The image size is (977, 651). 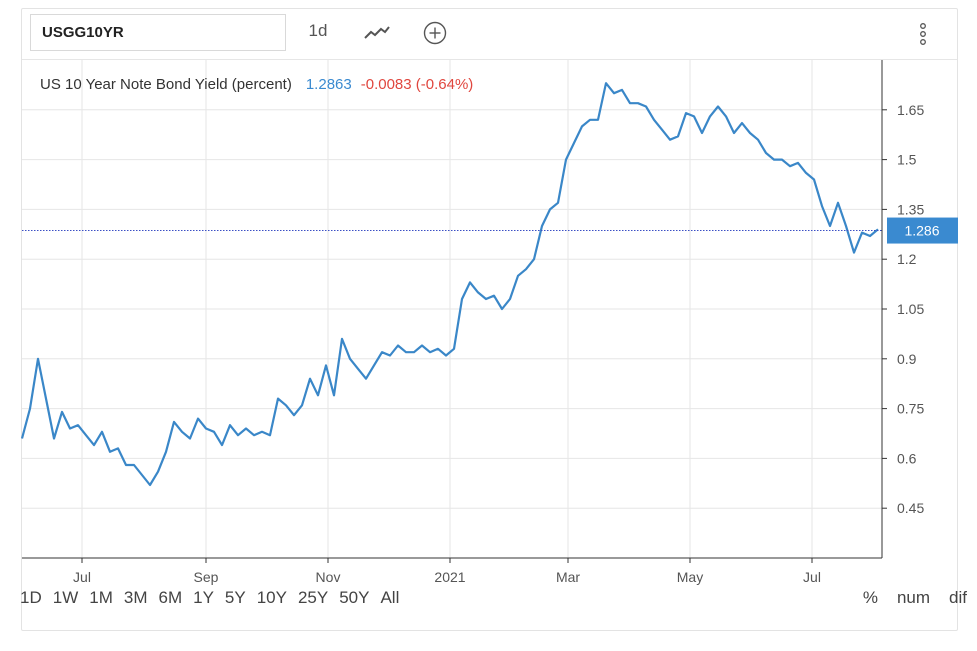 What do you see at coordinates (135, 597) in the screenshot?
I see `range-button-3m: 3M` at bounding box center [135, 597].